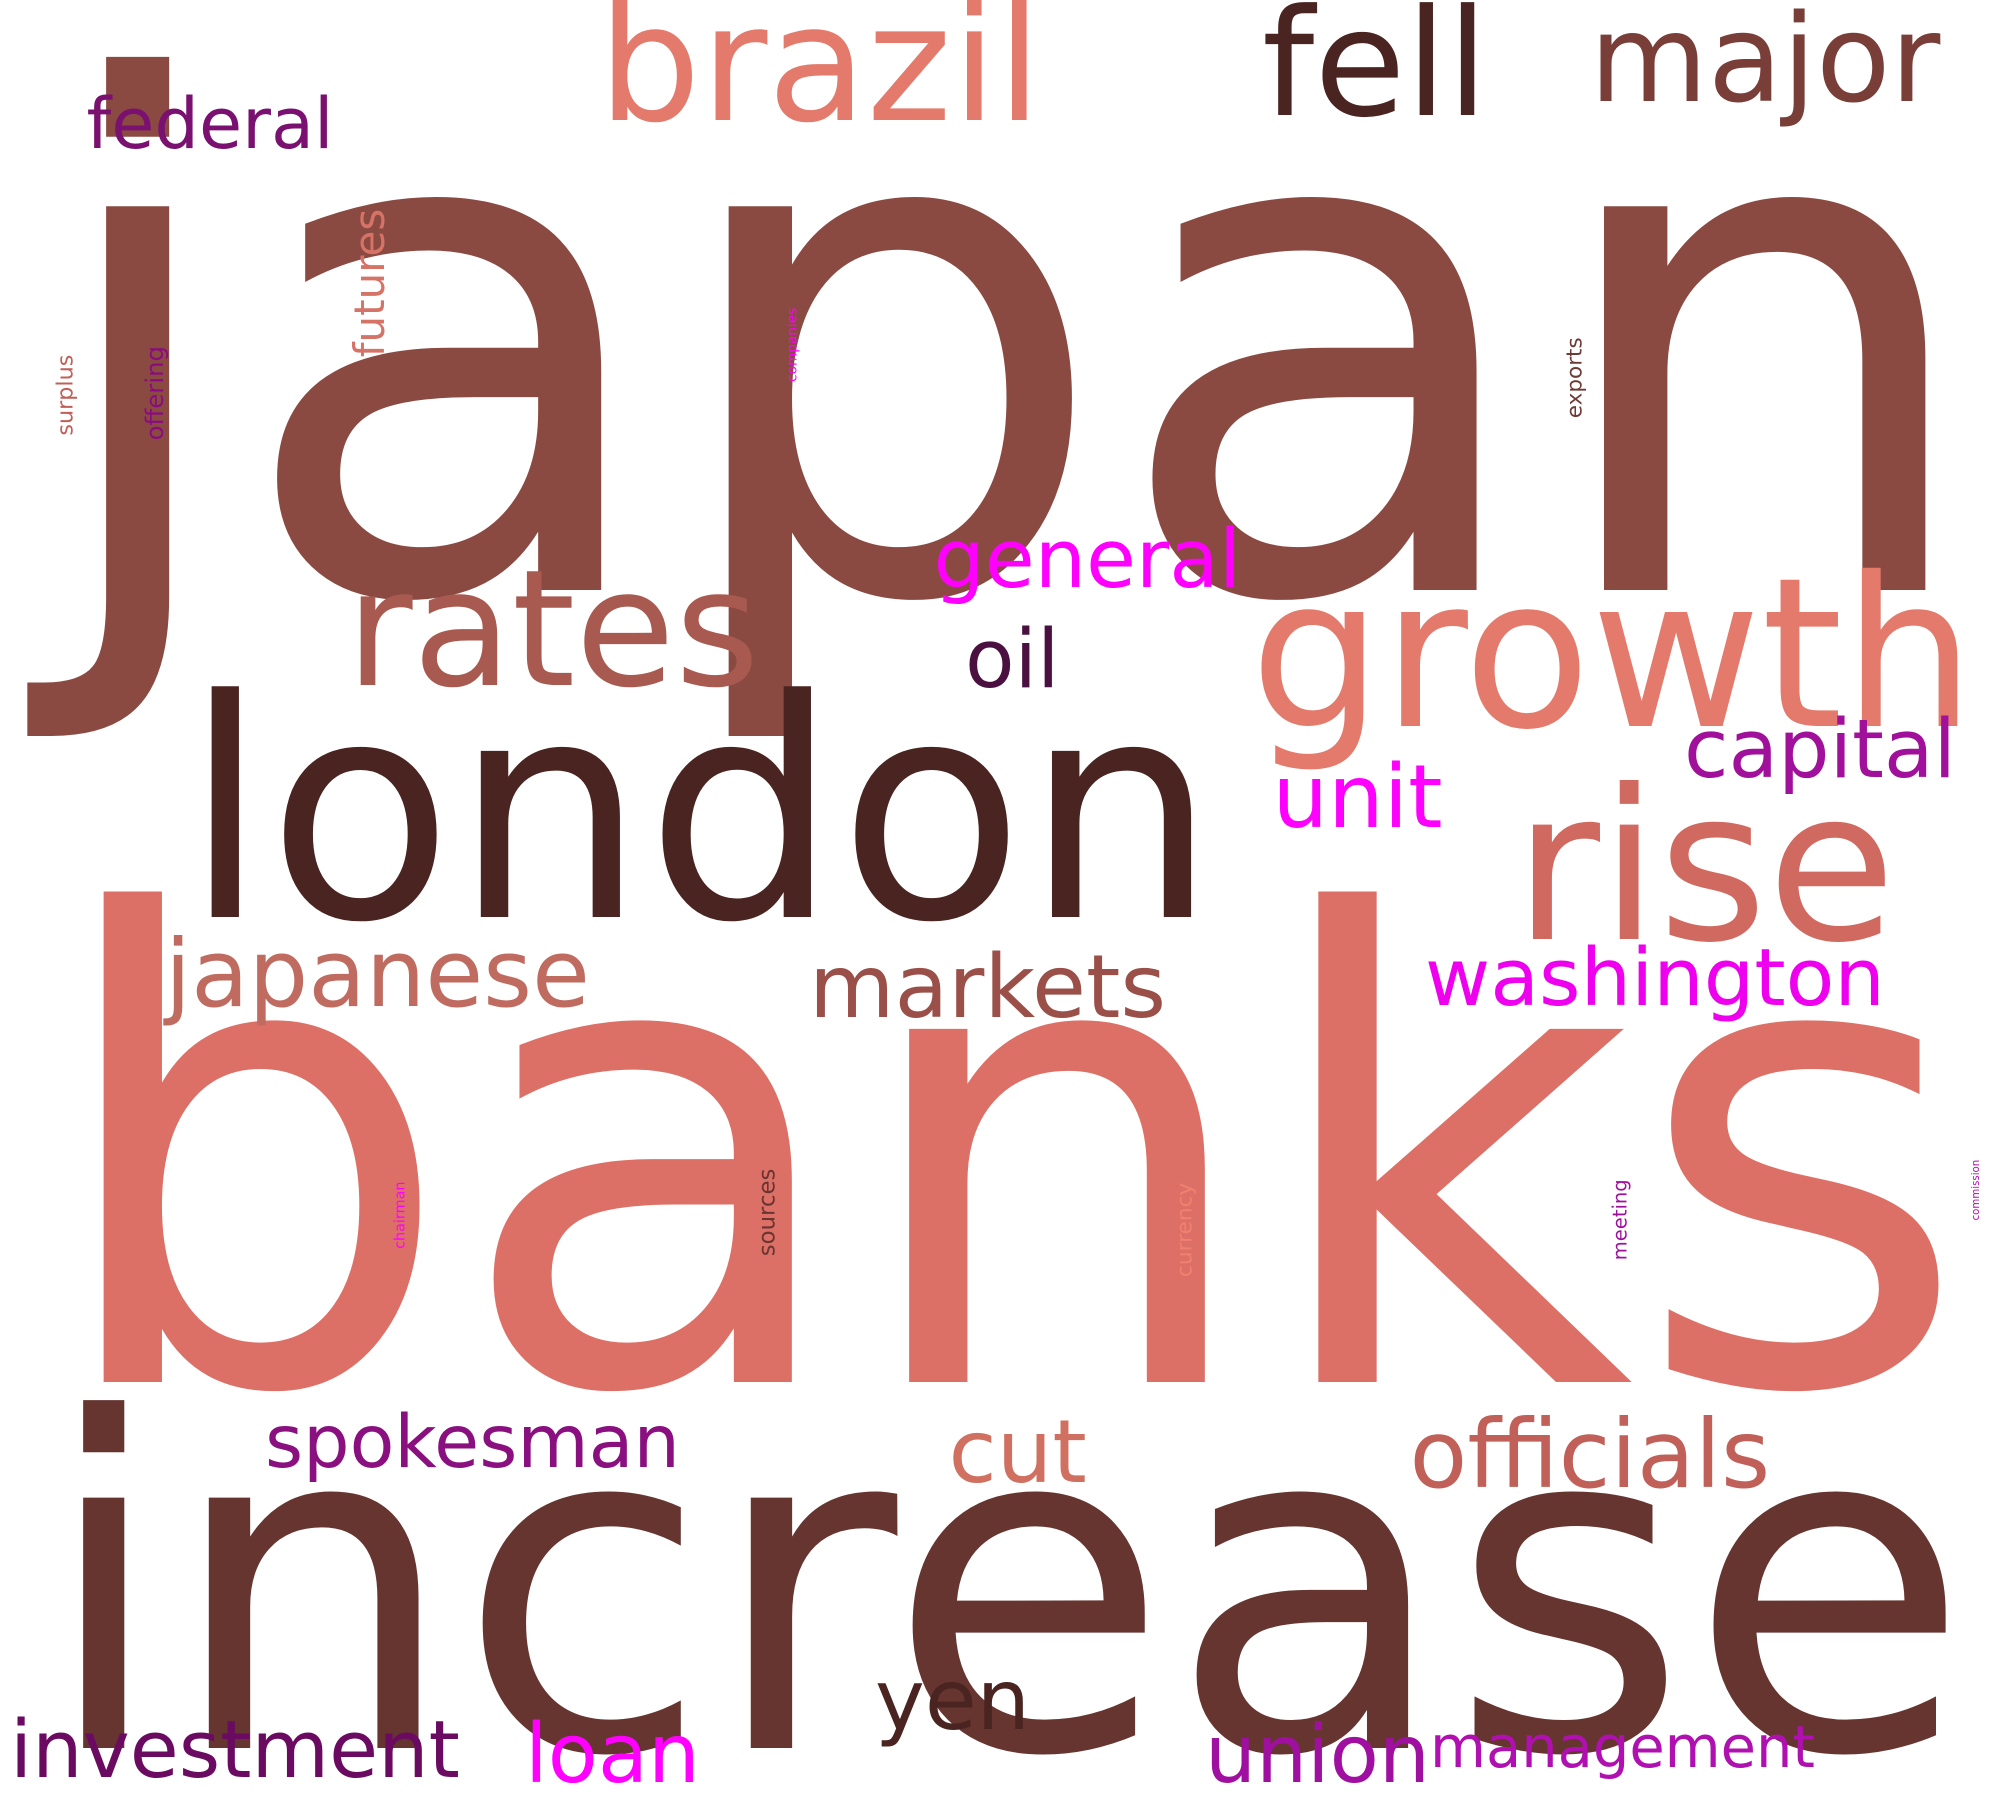 The height and width of the screenshot is (1800, 2000). What do you see at coordinates (1317, 1753) in the screenshot?
I see `word-union: union` at bounding box center [1317, 1753].